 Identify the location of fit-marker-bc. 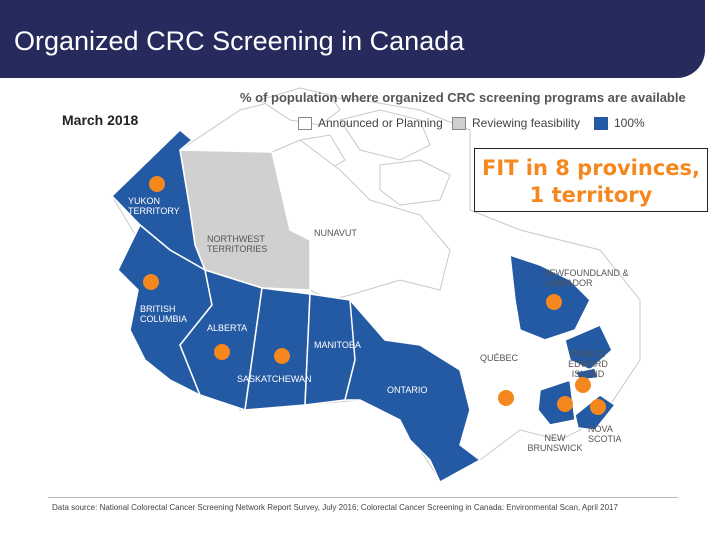
(151, 282).